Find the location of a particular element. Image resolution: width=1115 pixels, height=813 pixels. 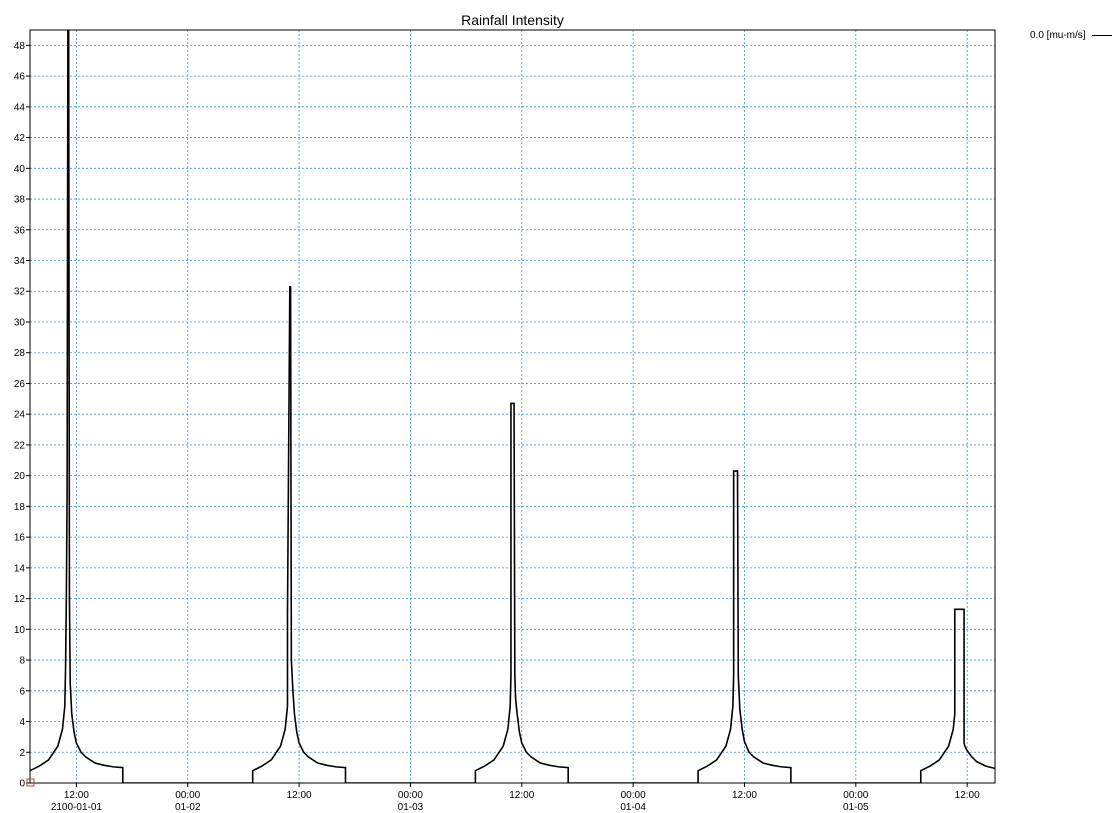

x-tick-date-label: 01-02 is located at coordinates (188, 807).